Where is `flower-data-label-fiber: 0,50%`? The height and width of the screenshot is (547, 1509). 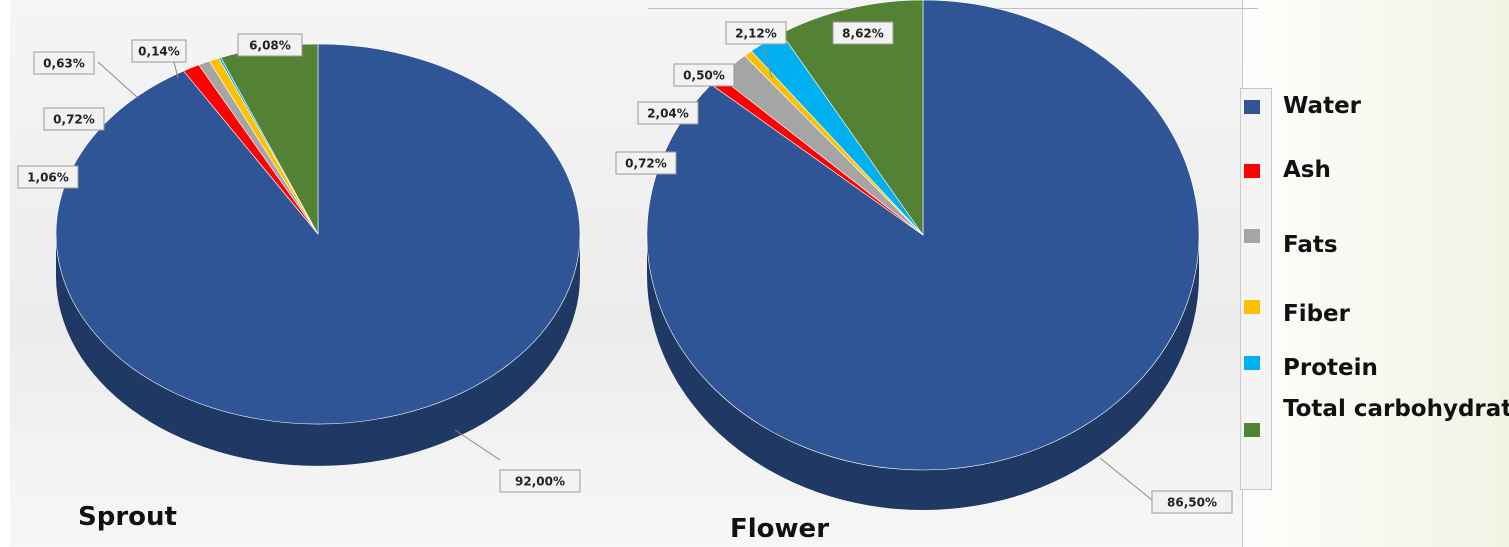
flower-data-label-fiber: 0,50% is located at coordinates (704, 75).